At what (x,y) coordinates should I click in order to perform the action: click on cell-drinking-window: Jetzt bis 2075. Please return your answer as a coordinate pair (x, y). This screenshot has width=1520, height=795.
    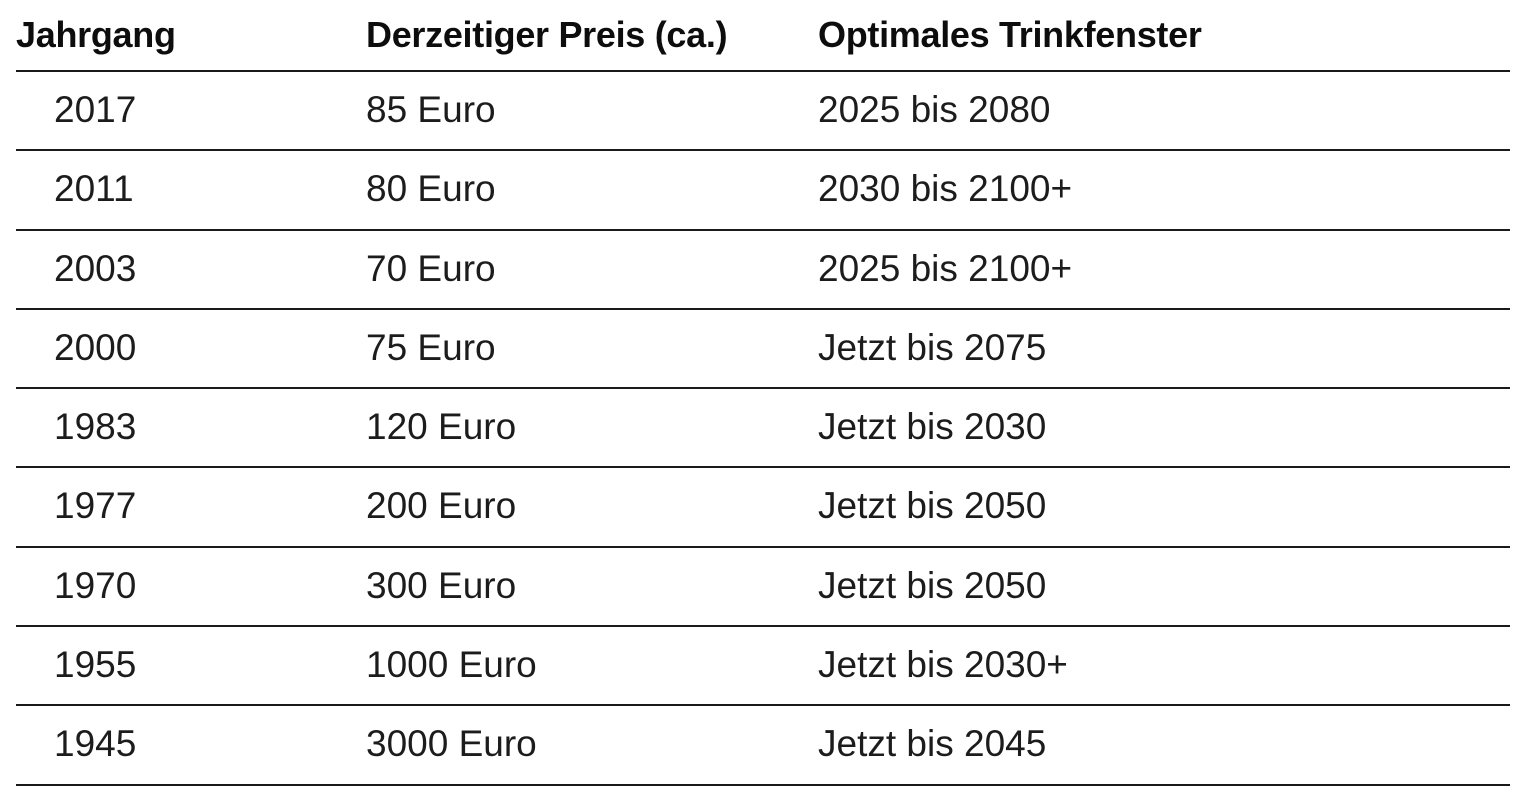
    Looking at the image, I should click on (932, 347).